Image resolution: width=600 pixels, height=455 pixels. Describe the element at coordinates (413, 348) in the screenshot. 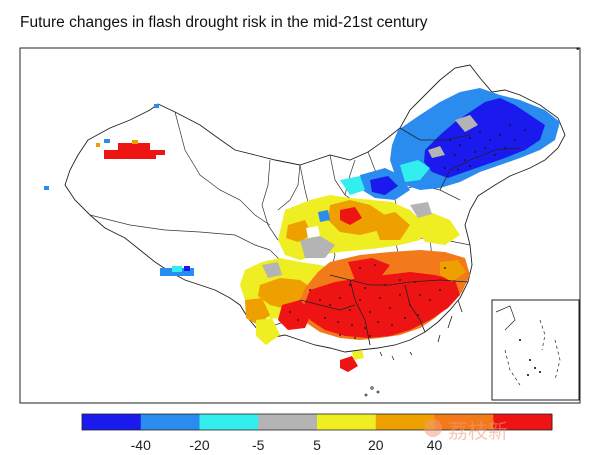

I see `coastal-islands` at that location.